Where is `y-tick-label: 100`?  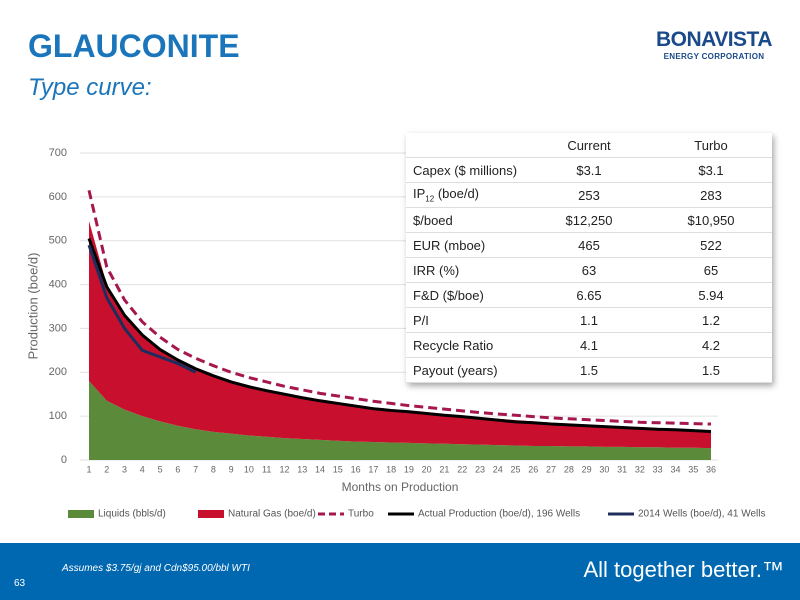 y-tick-label: 100 is located at coordinates (58, 416).